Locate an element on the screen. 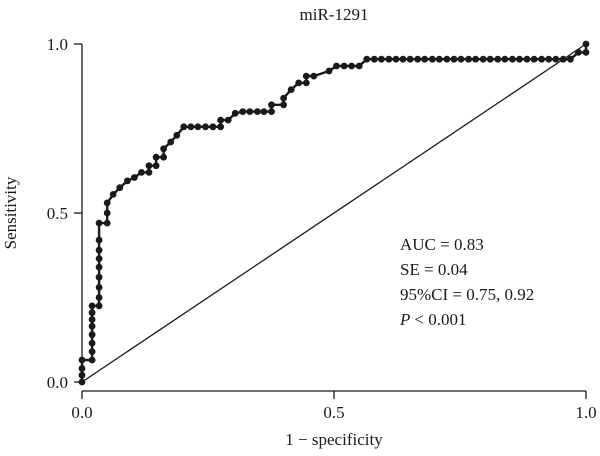 This screenshot has height=456, width=600. x-axis: 0.0 0.5 1.0 1 − specificity is located at coordinates (334, 419).